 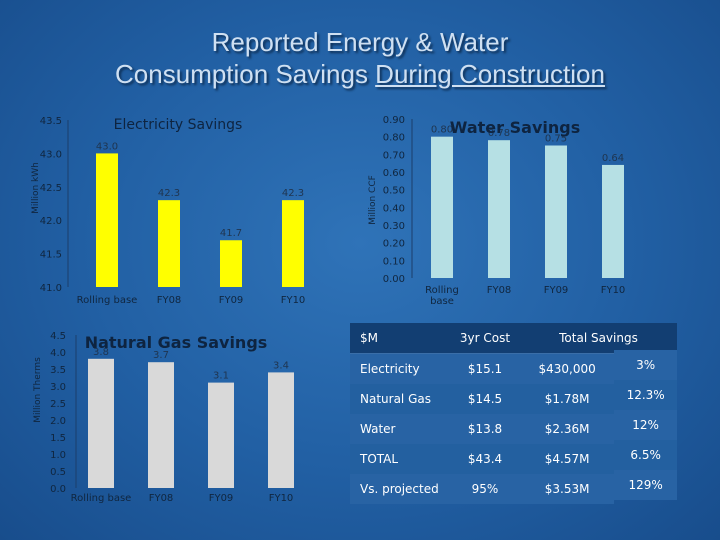 What do you see at coordinates (169, 300) in the screenshot?
I see `electricity-category-label: FY08` at bounding box center [169, 300].